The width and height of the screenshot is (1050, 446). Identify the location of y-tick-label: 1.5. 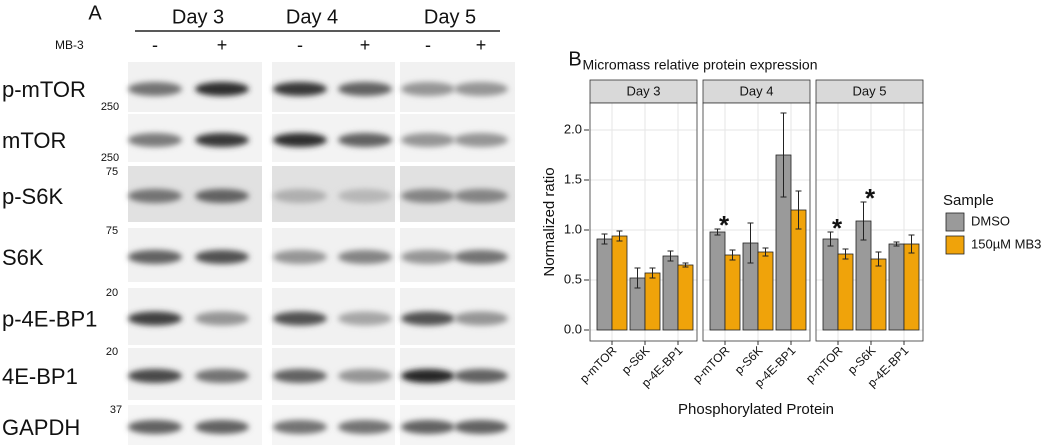
(573, 178).